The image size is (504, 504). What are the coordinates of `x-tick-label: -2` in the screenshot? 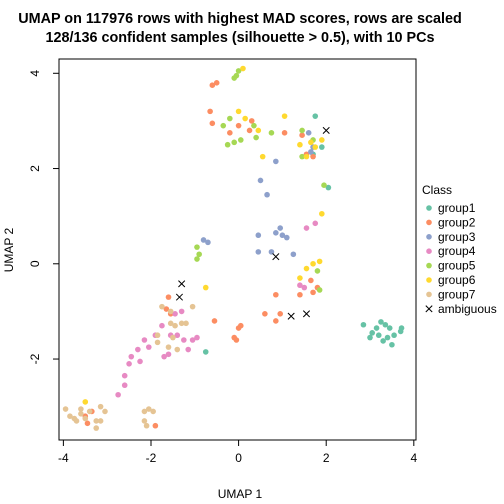 It's located at (151, 458).